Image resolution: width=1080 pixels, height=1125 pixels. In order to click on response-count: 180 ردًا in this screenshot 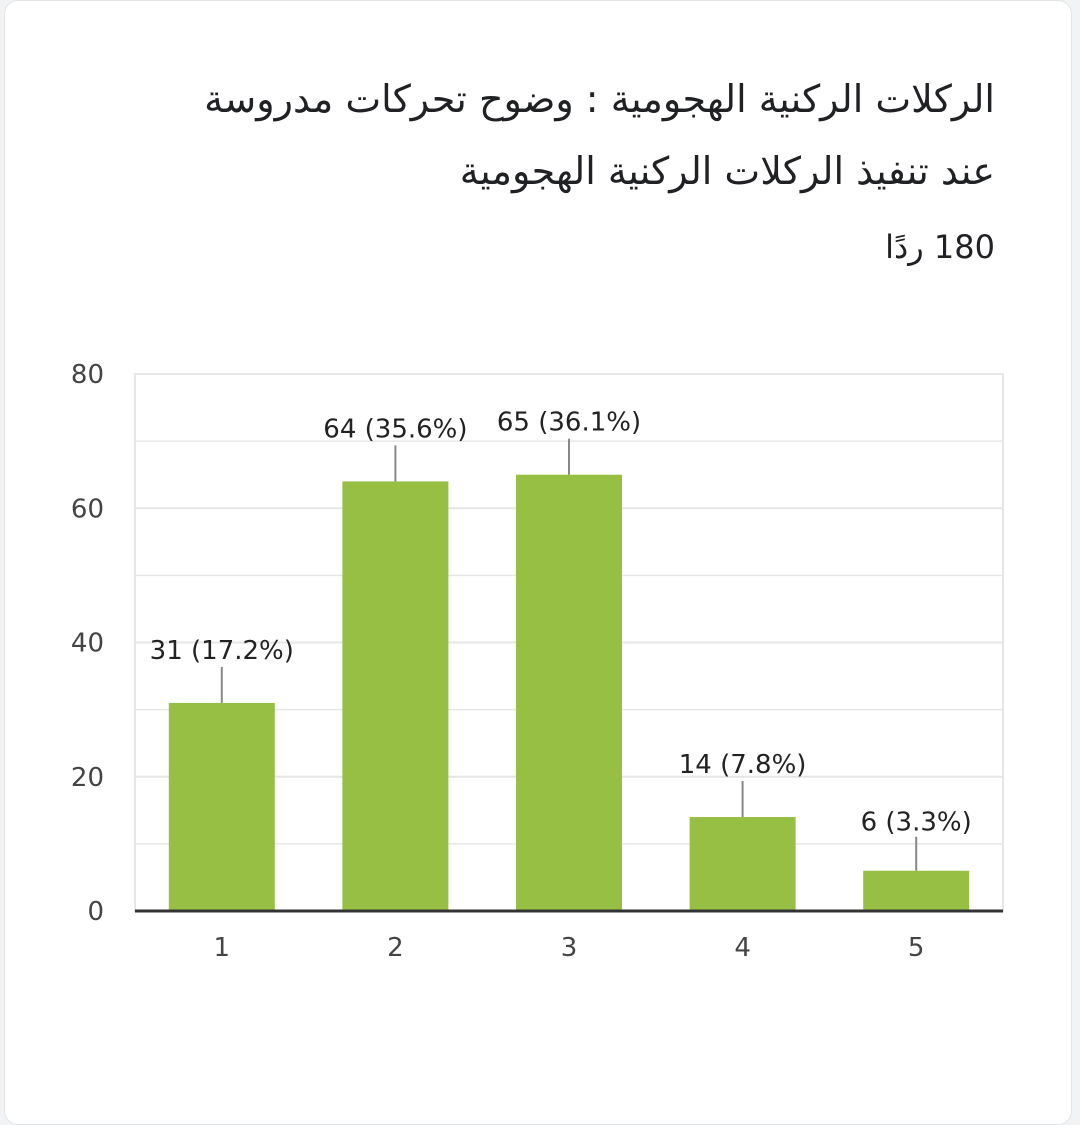, I will do `click(940, 247)`.